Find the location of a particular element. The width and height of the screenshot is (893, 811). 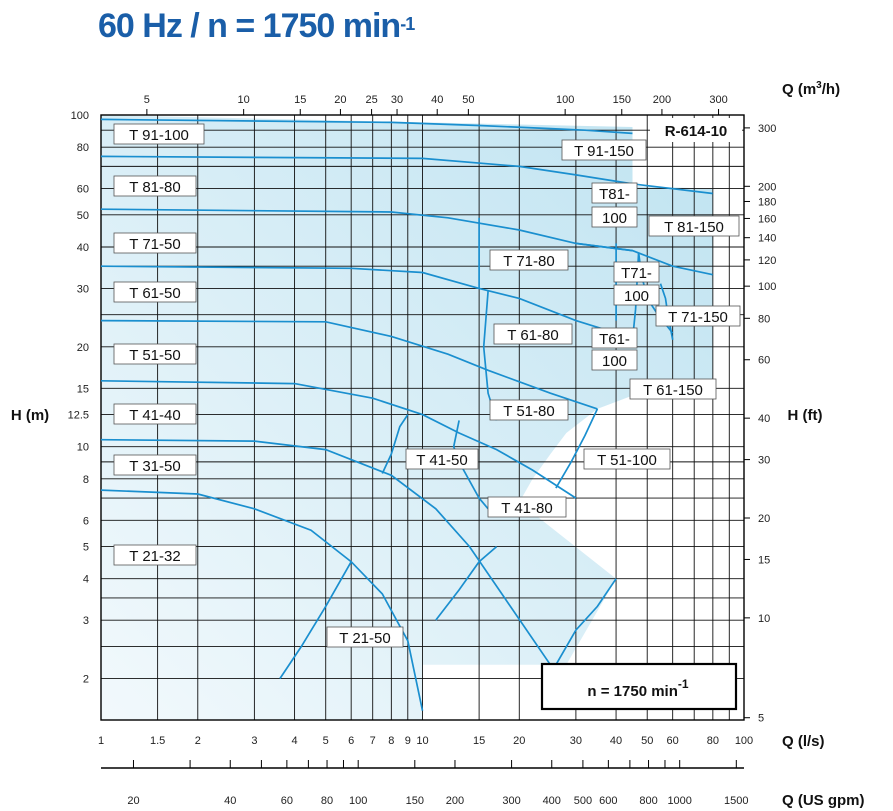

right-tick-label: 200 is located at coordinates (767, 187).